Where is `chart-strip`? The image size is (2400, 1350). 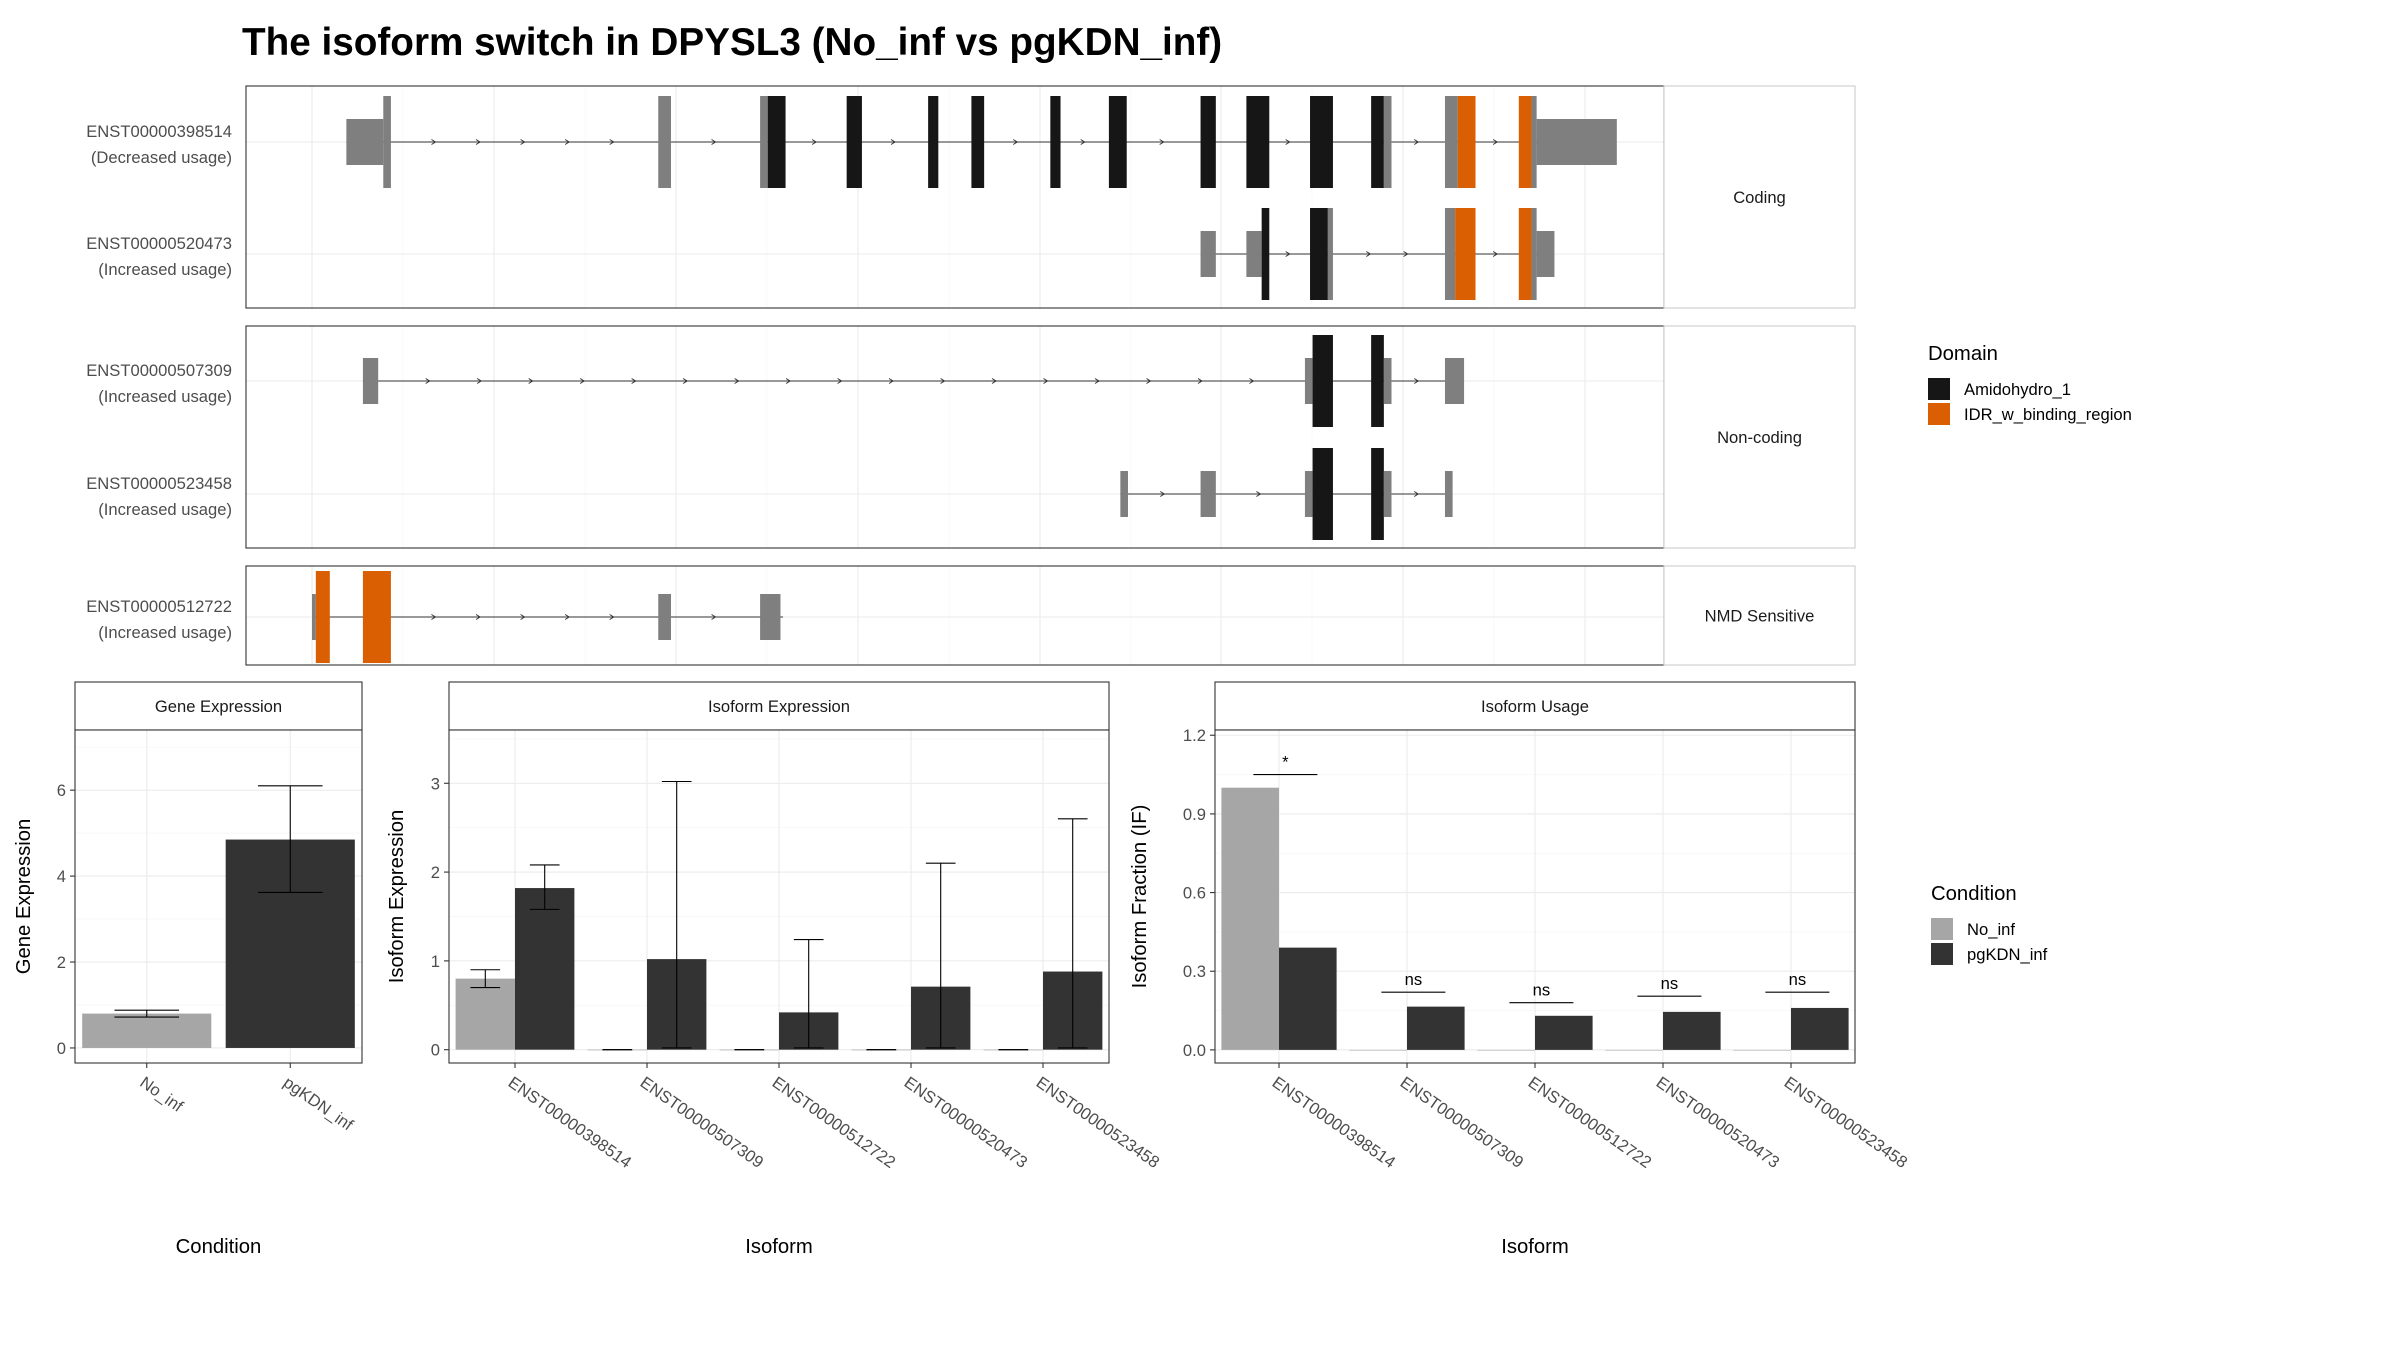 chart-strip is located at coordinates (1535, 706).